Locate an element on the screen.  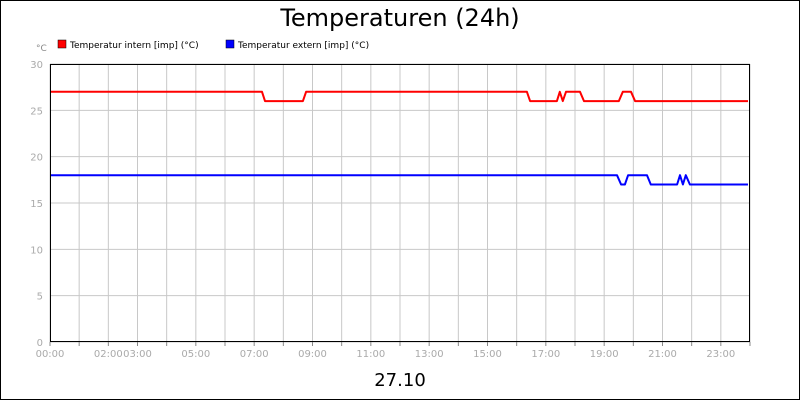
y-tick-label: 15 is located at coordinates (36, 204).